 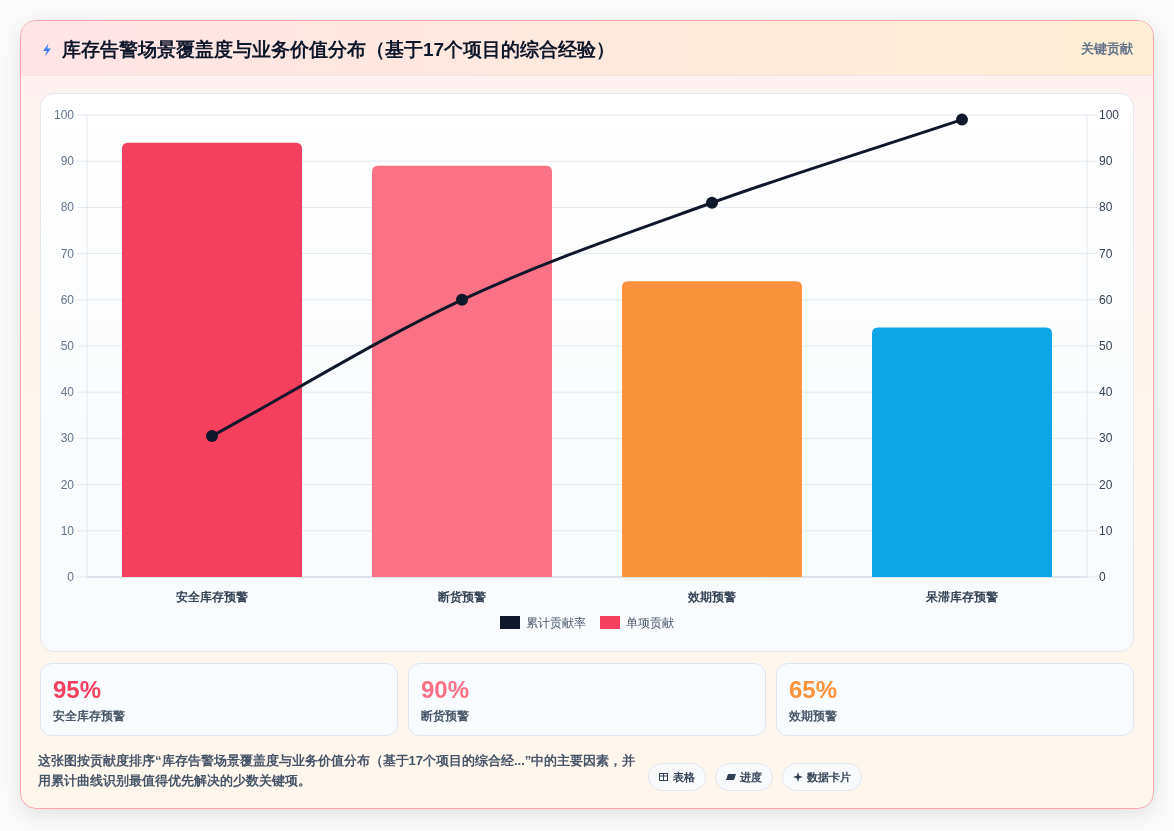 What do you see at coordinates (337, 771) in the screenshot?
I see `text: 这张图按贡献度排序“库存告警场景覆盖度与业务价值分布（基于17个项目的综合经...”中的主要因素，并用累计曲线识别最值得优先解决的少数关键项。` at bounding box center [337, 771].